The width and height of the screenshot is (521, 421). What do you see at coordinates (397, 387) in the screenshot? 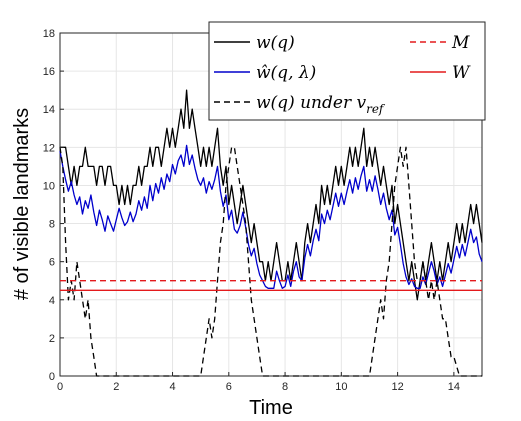
I see `x-tick-label: 12` at bounding box center [397, 387].